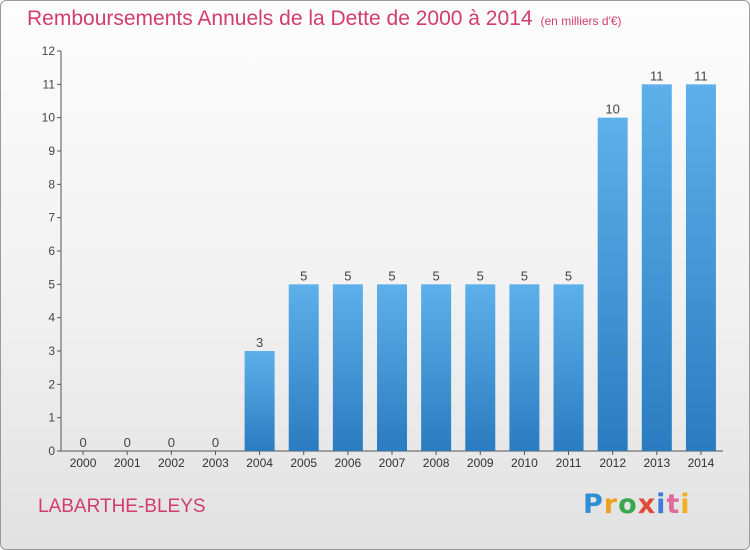 This screenshot has height=550, width=750. Describe the element at coordinates (673, 504) in the screenshot. I see `logo-letter: t` at that location.